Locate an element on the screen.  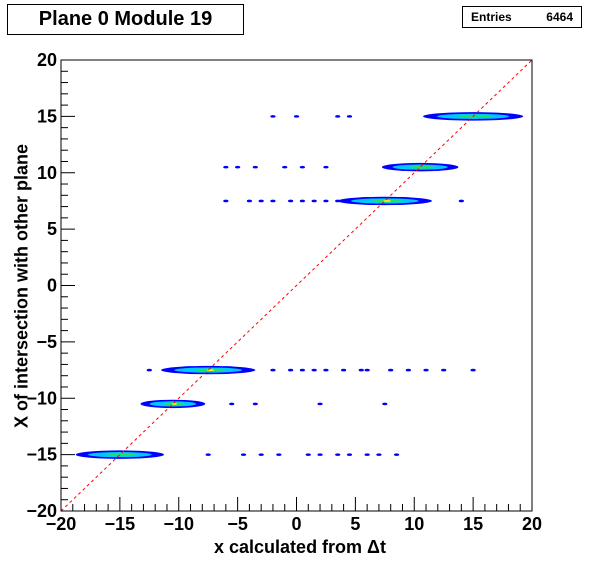
y-tick-label: 20 is located at coordinates (47, 60).